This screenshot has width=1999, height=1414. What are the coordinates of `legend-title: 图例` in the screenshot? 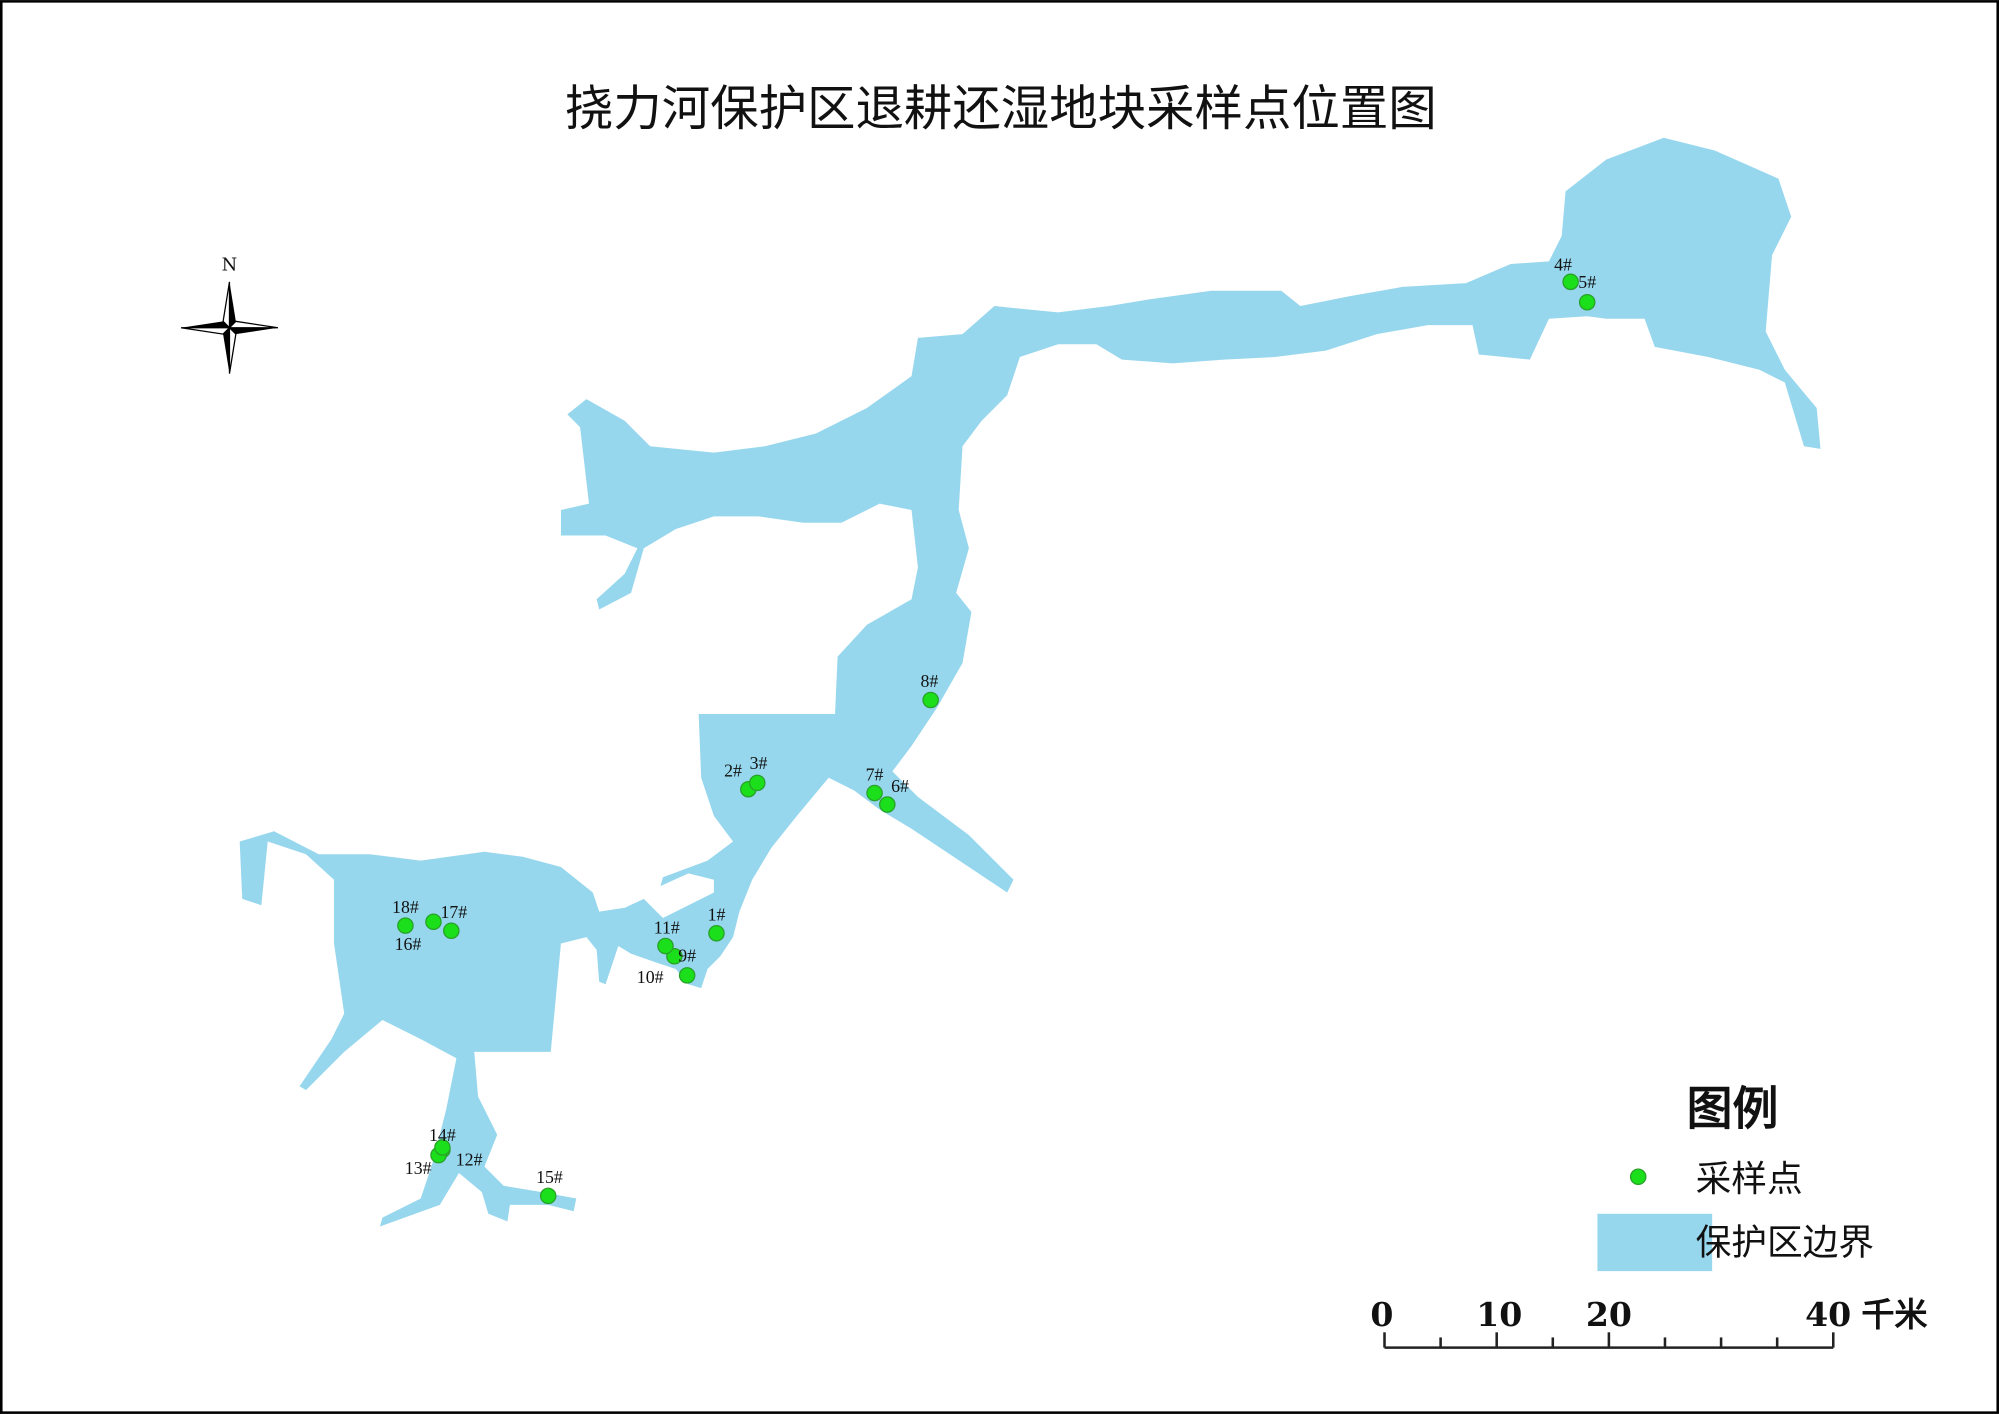 It's located at (1733, 1109).